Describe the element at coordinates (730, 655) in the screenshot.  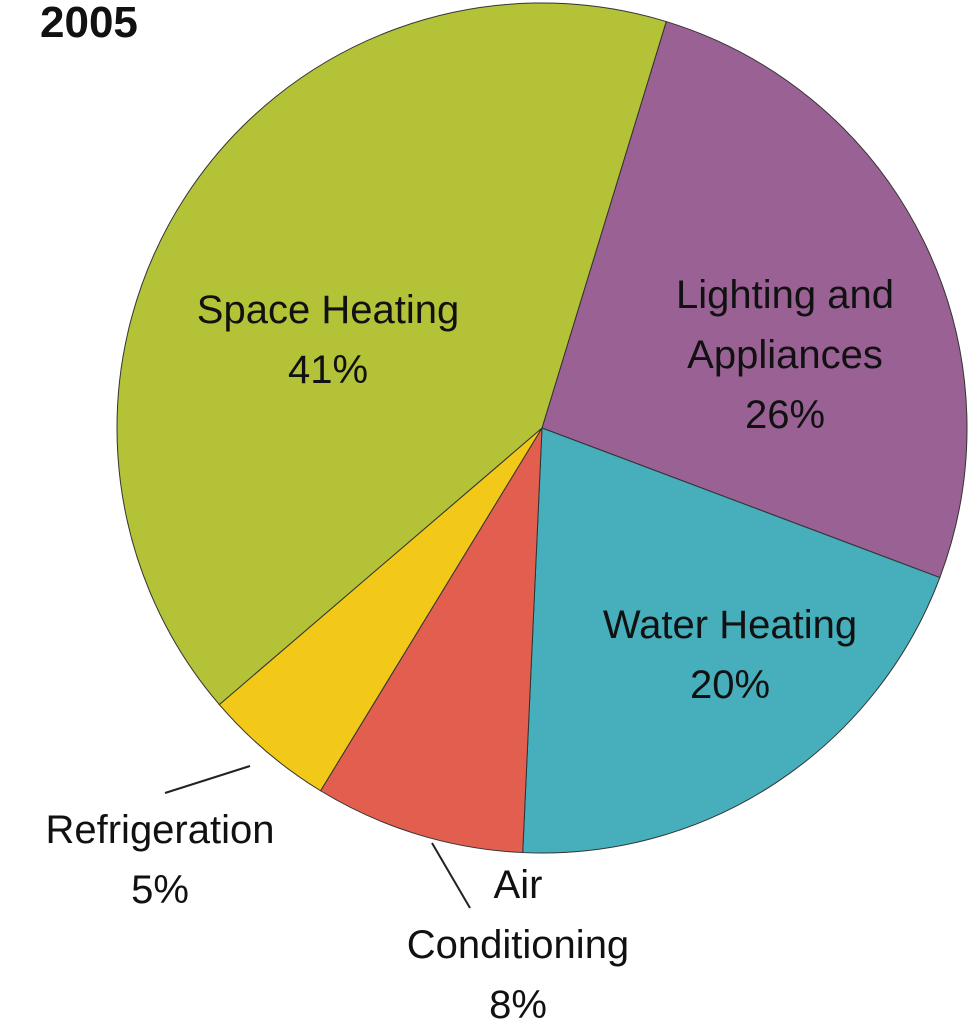
I see `slice-label: Water Heating 20%` at that location.